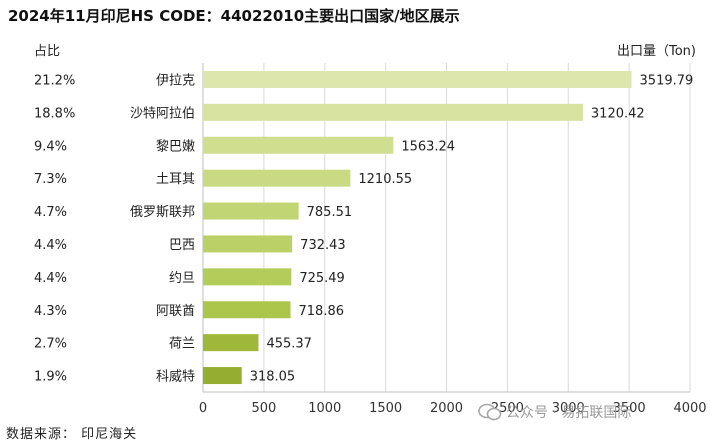  I want to click on share-column-header: 占比, so click(47, 51).